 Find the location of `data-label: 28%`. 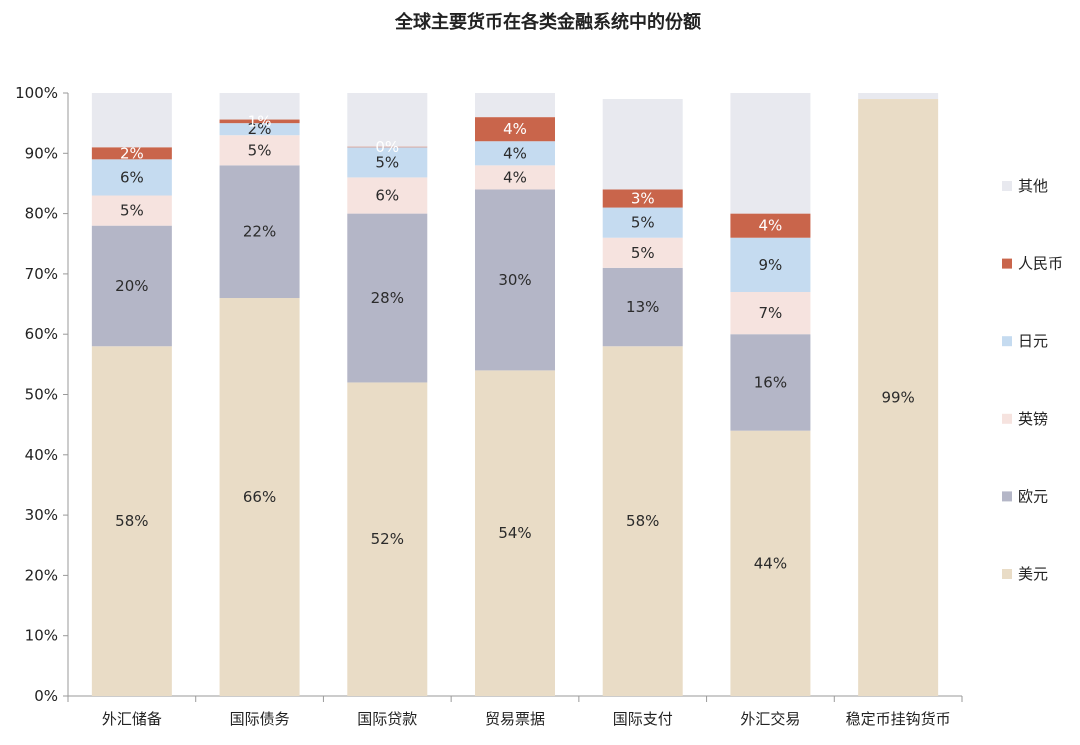

data-label: 28% is located at coordinates (387, 298).